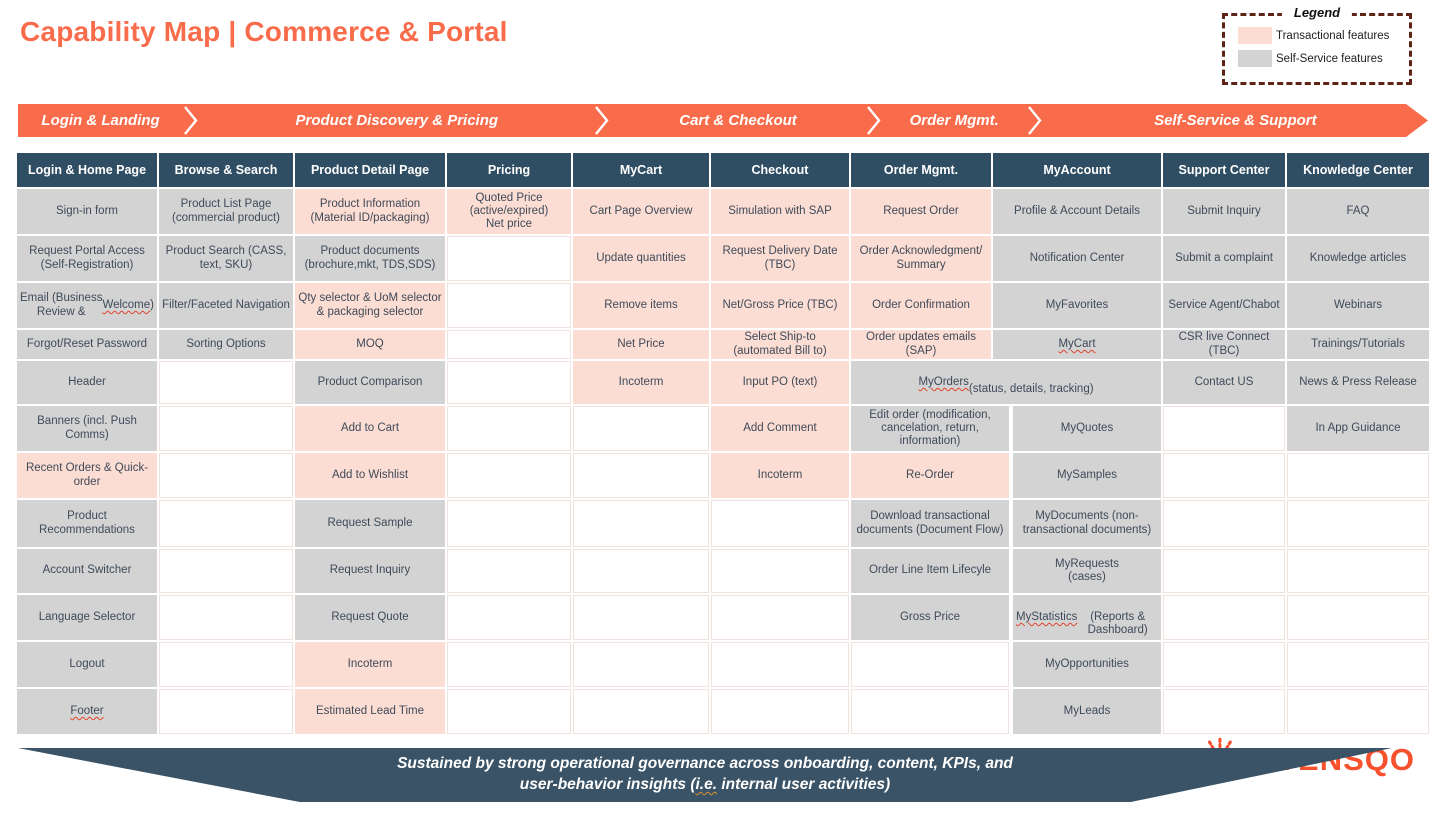 The image size is (1449, 814). I want to click on capability-cell: Gross Price, so click(930, 617).